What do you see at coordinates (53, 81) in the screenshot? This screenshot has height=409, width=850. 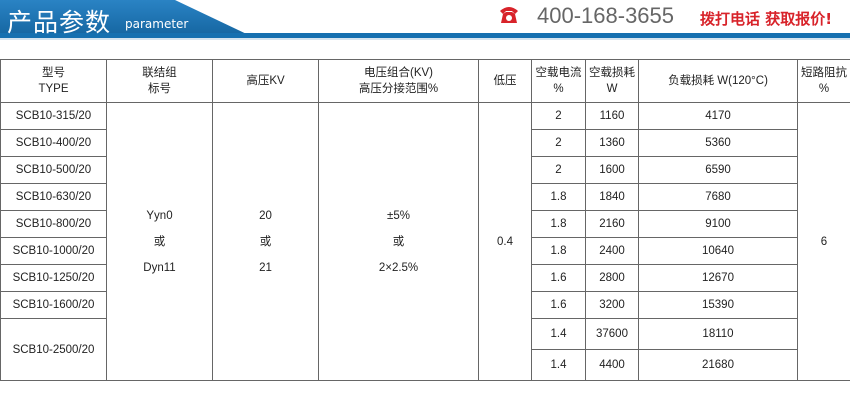 I see `column-header: 型号 TYPE` at bounding box center [53, 81].